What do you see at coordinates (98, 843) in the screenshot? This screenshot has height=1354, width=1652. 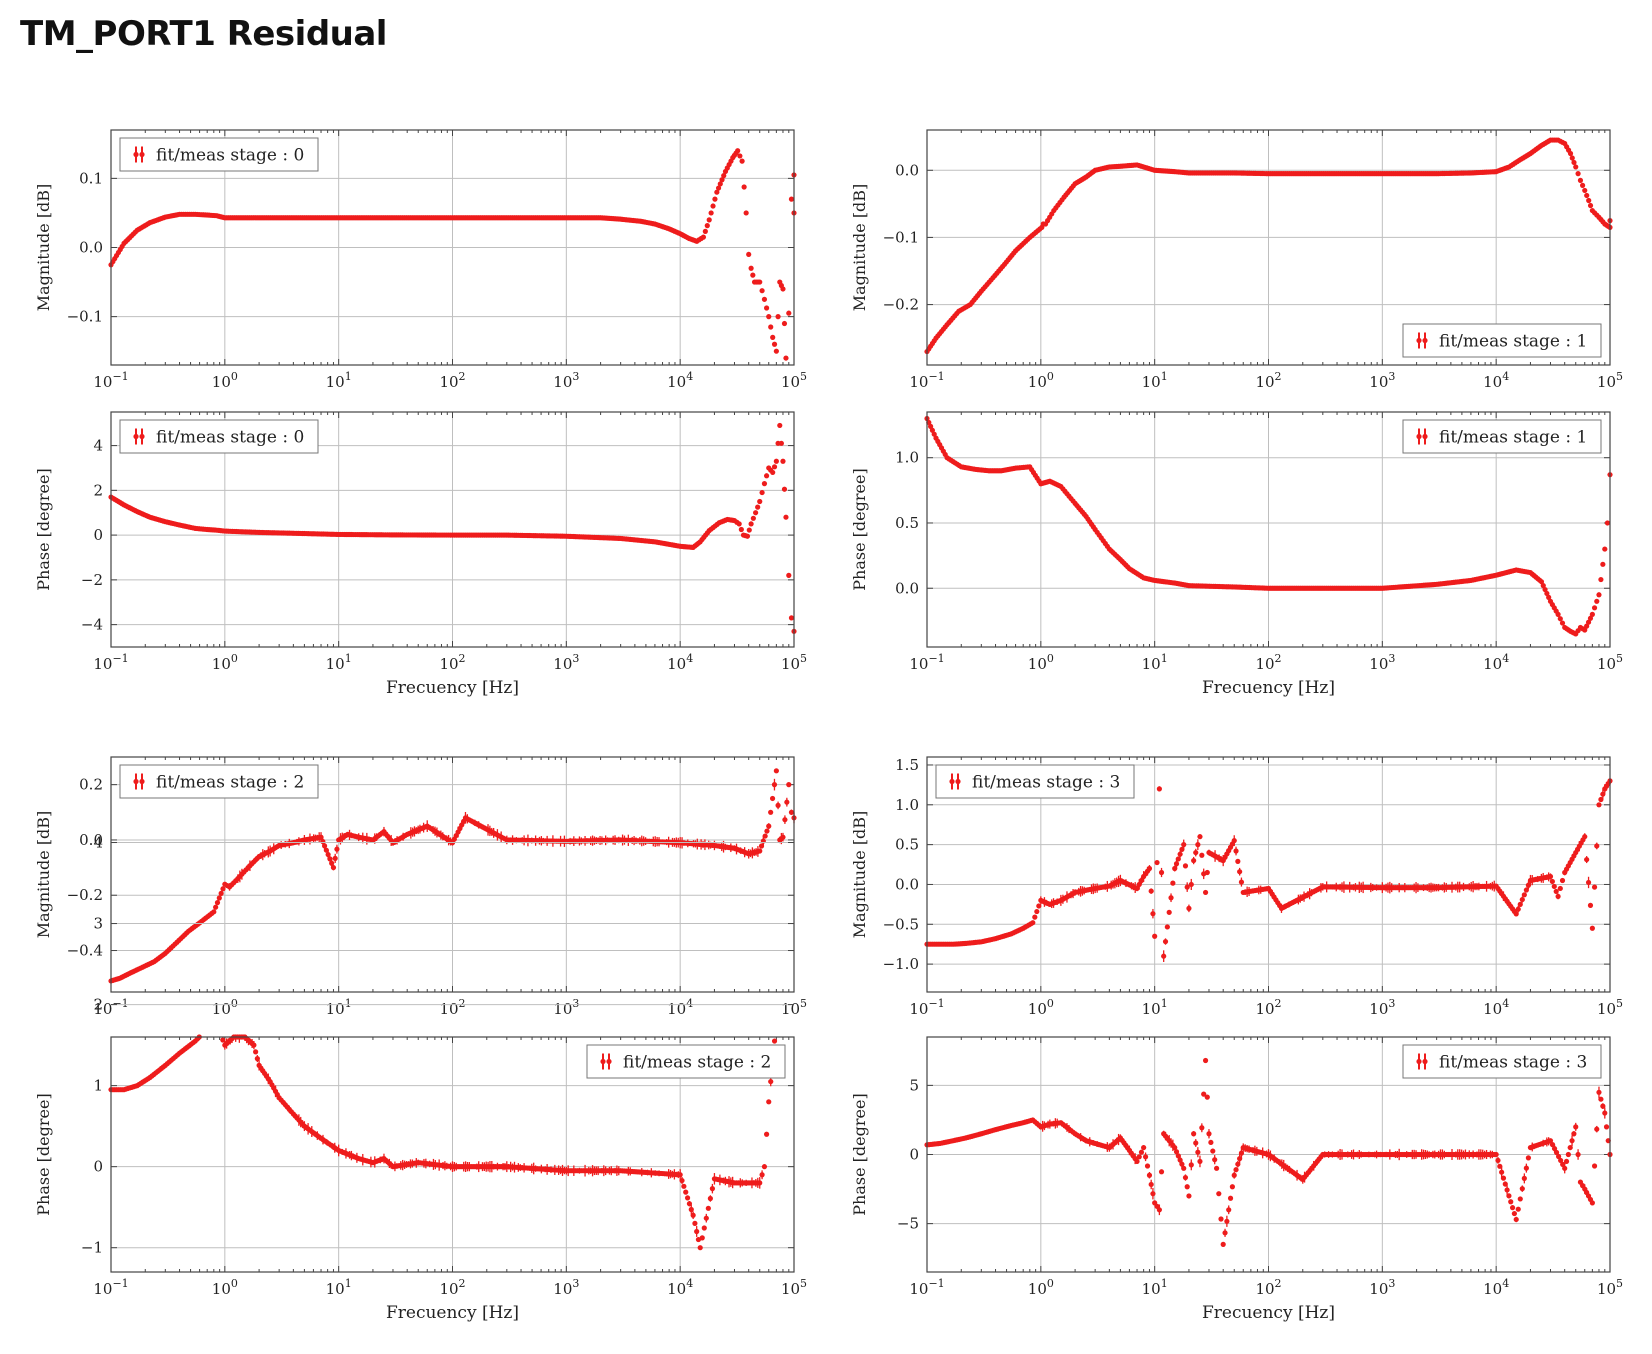 I see `y-tick-label: 4` at bounding box center [98, 843].